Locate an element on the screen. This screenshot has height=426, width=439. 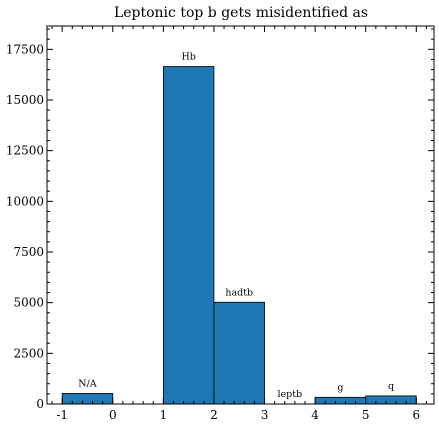
x-tick-label: 6 is located at coordinates (416, 415).